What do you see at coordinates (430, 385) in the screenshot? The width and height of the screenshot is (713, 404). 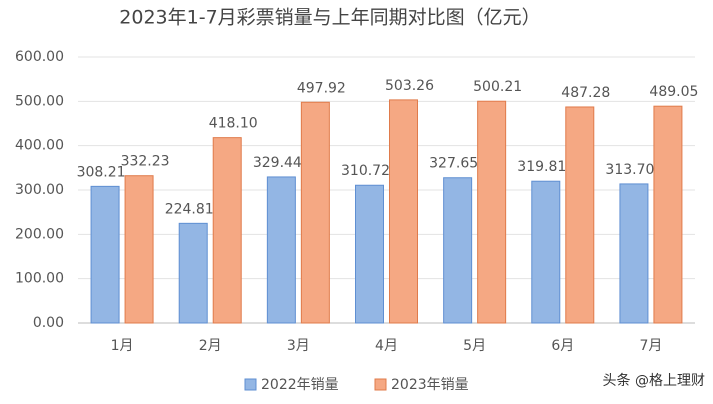 I see `legend-label: 2023年销量` at bounding box center [430, 385].